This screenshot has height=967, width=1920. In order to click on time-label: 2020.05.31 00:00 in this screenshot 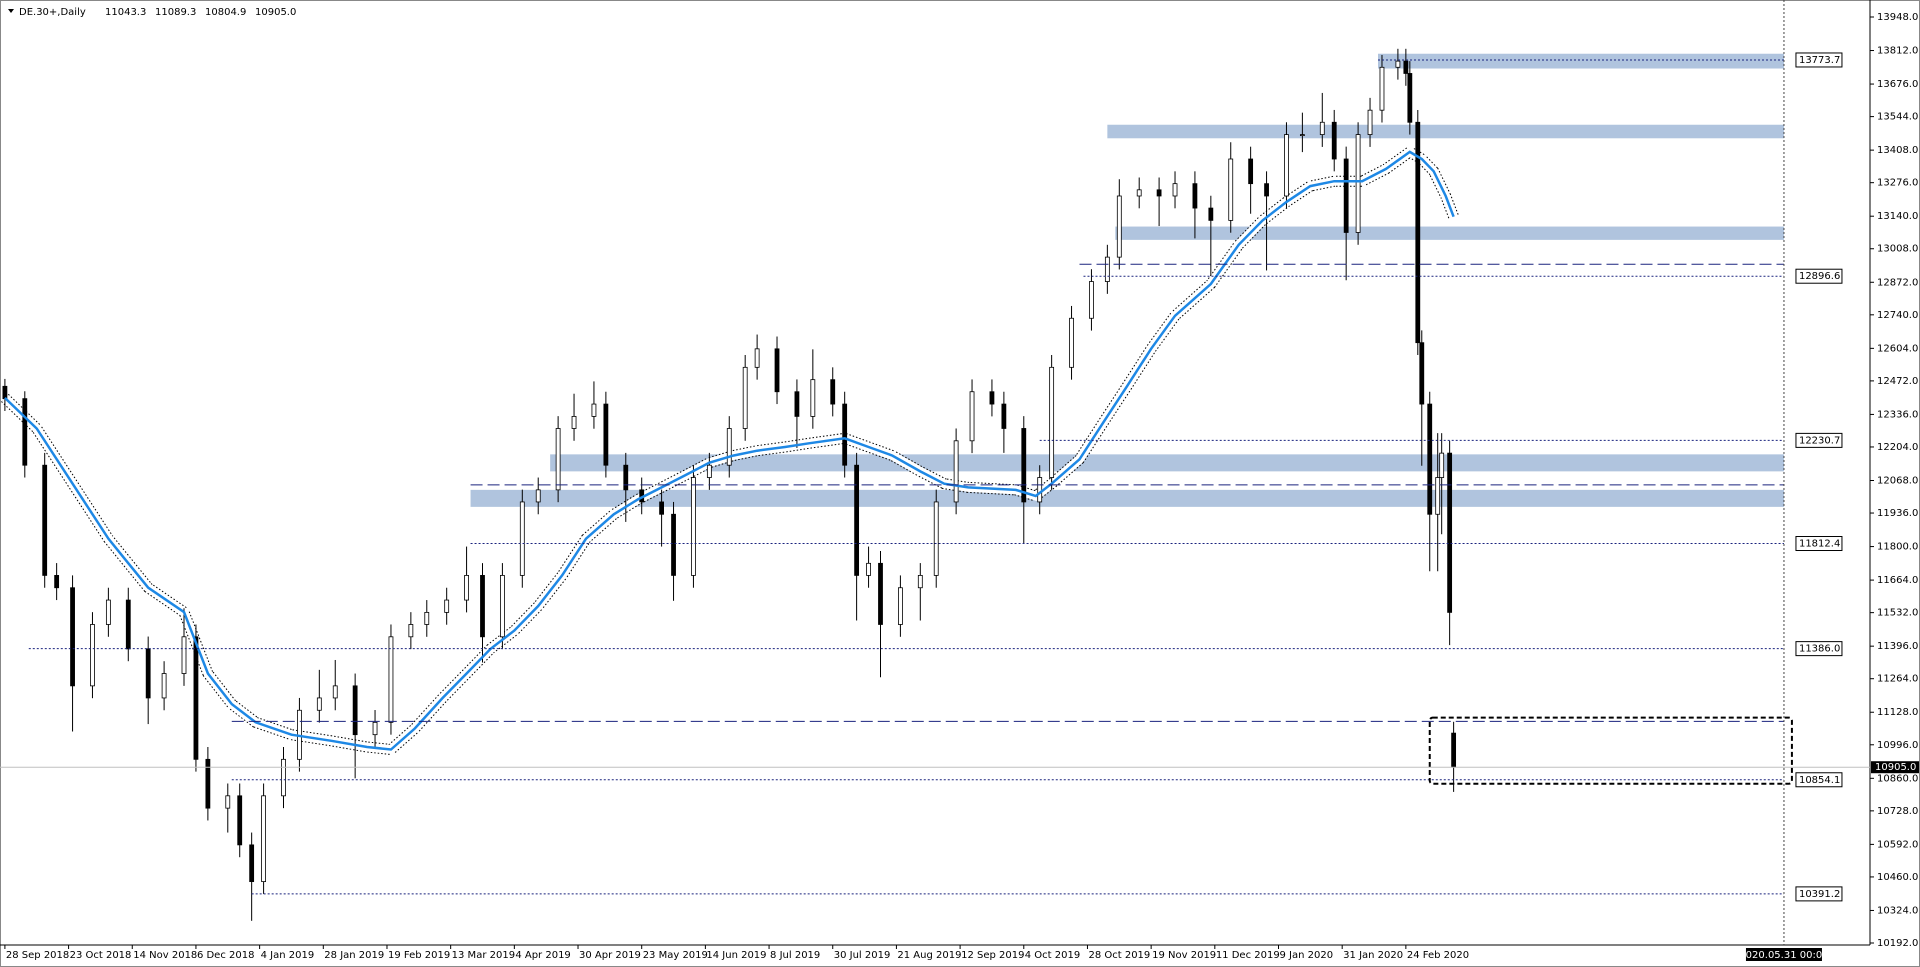, I will do `click(1783, 955)`.